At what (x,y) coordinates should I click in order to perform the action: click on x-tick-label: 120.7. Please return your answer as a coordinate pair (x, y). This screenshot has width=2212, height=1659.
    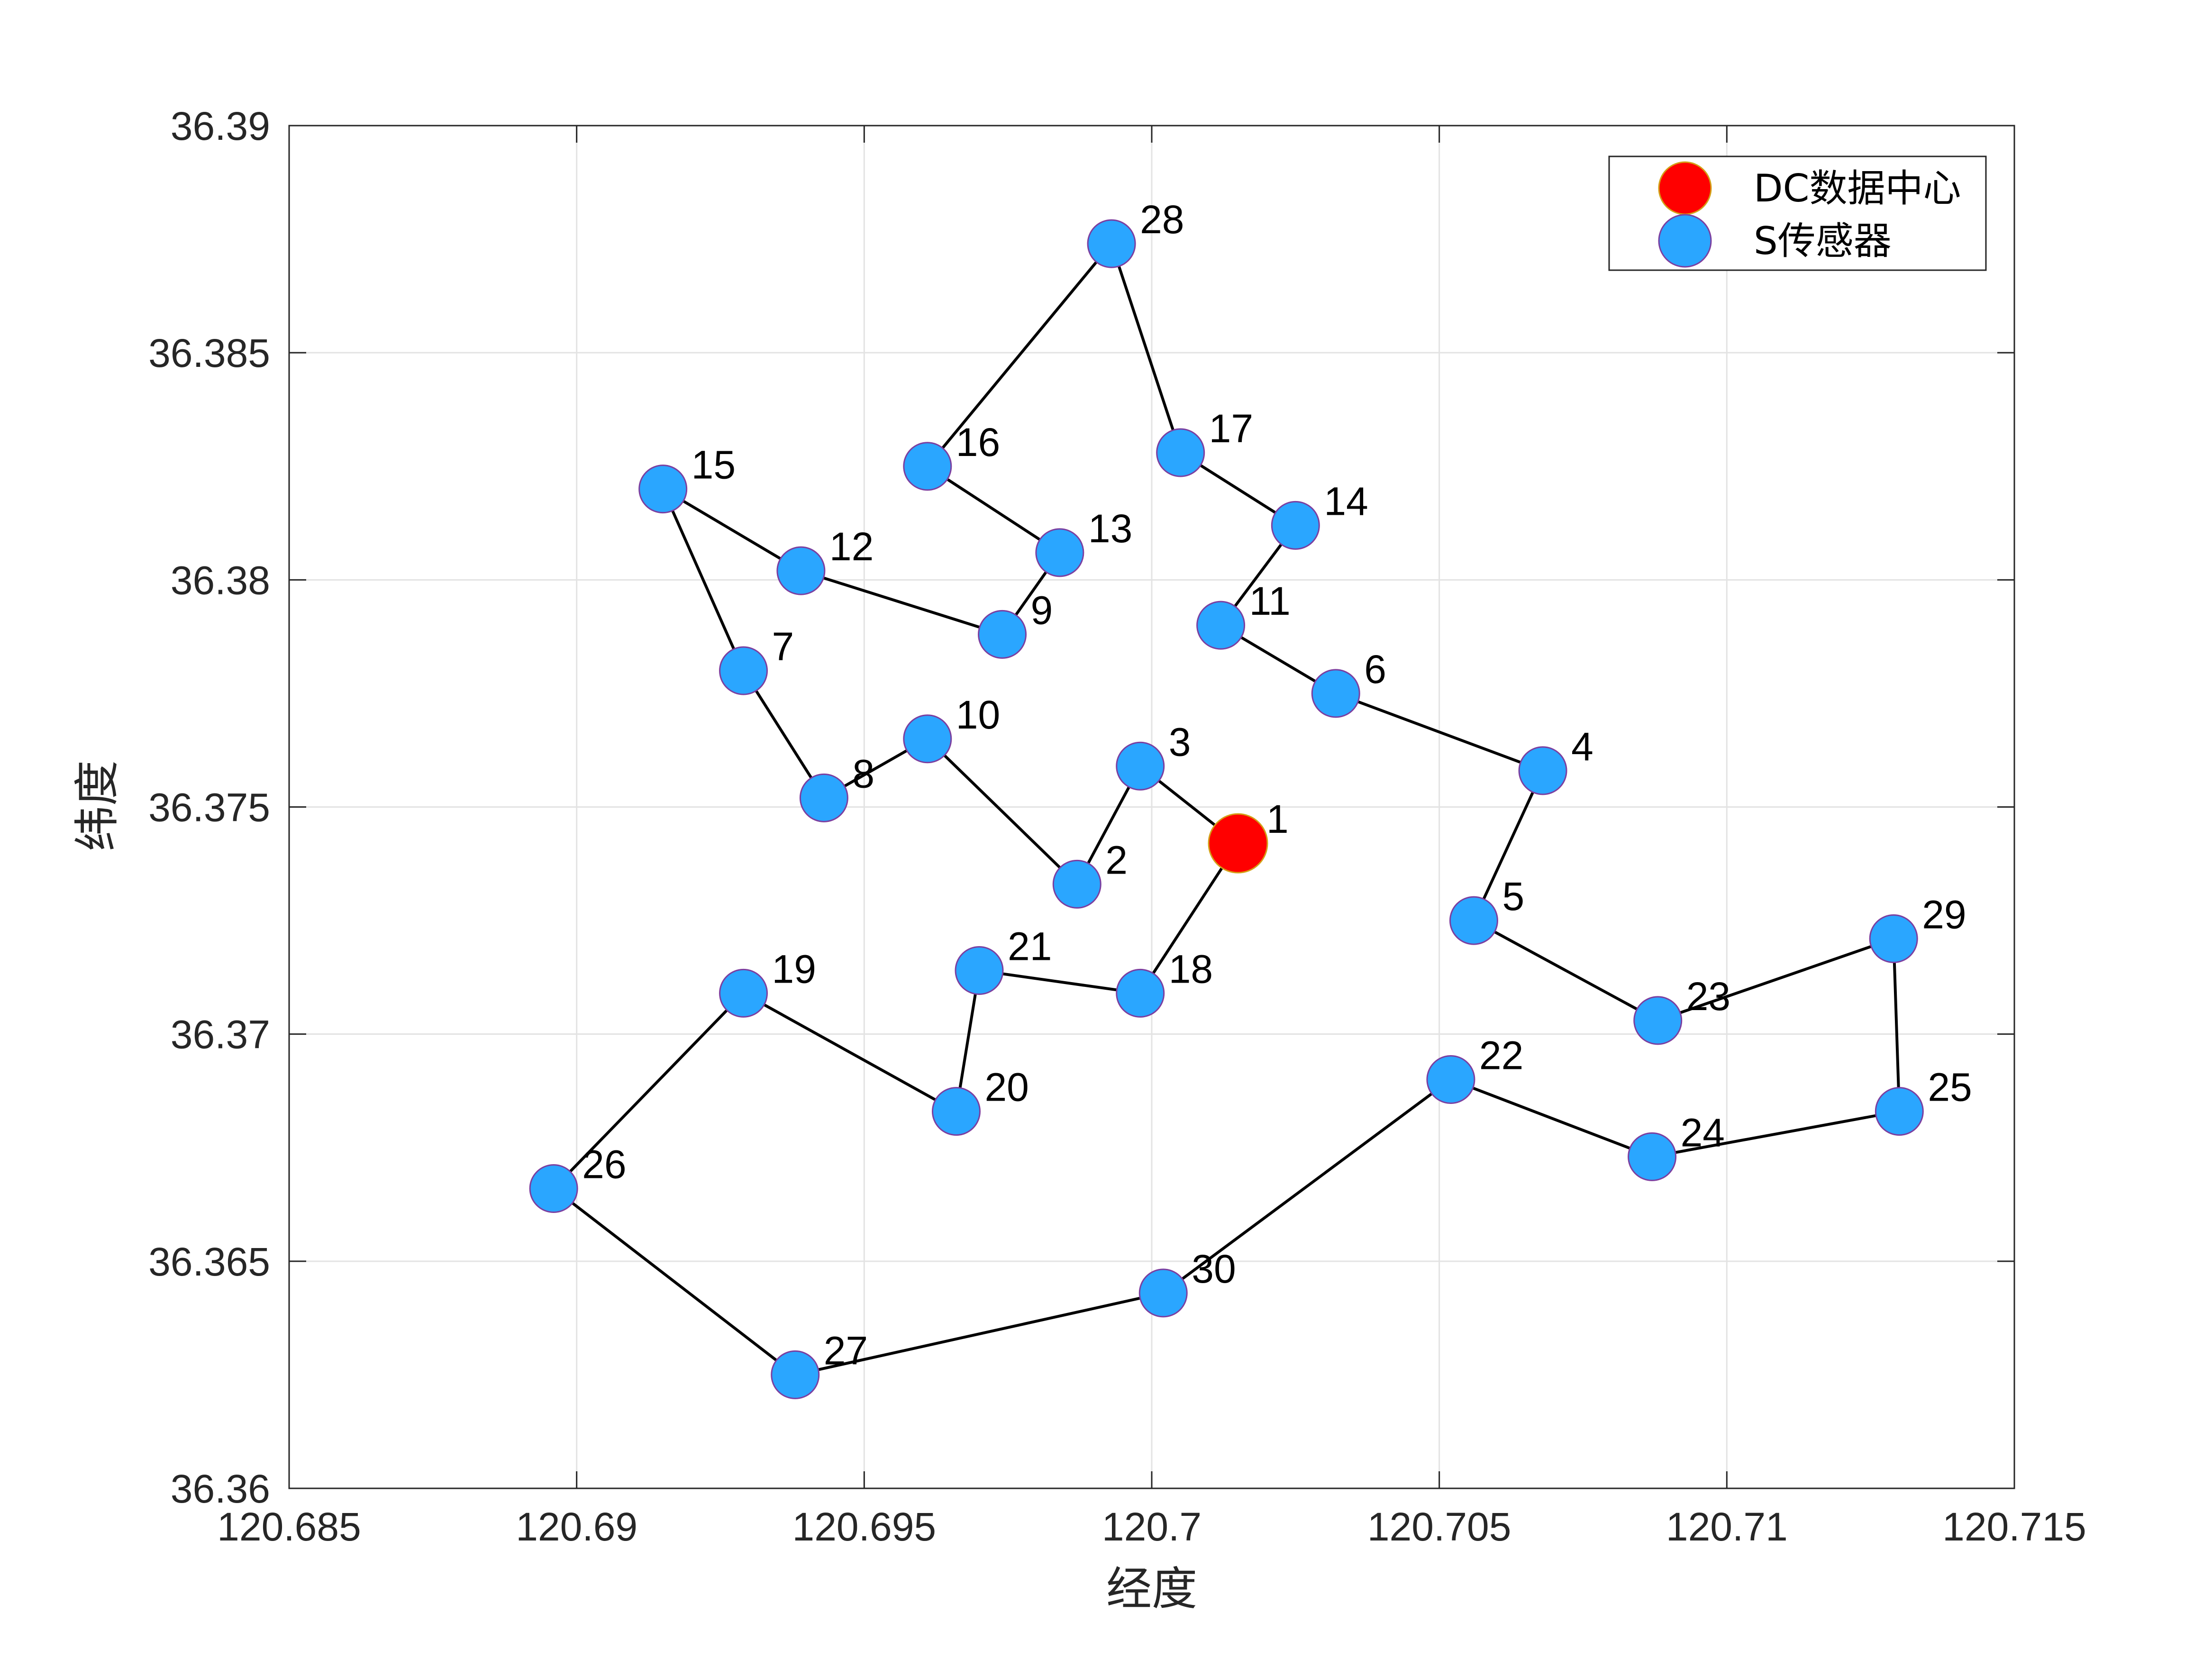
    Looking at the image, I should click on (1152, 1526).